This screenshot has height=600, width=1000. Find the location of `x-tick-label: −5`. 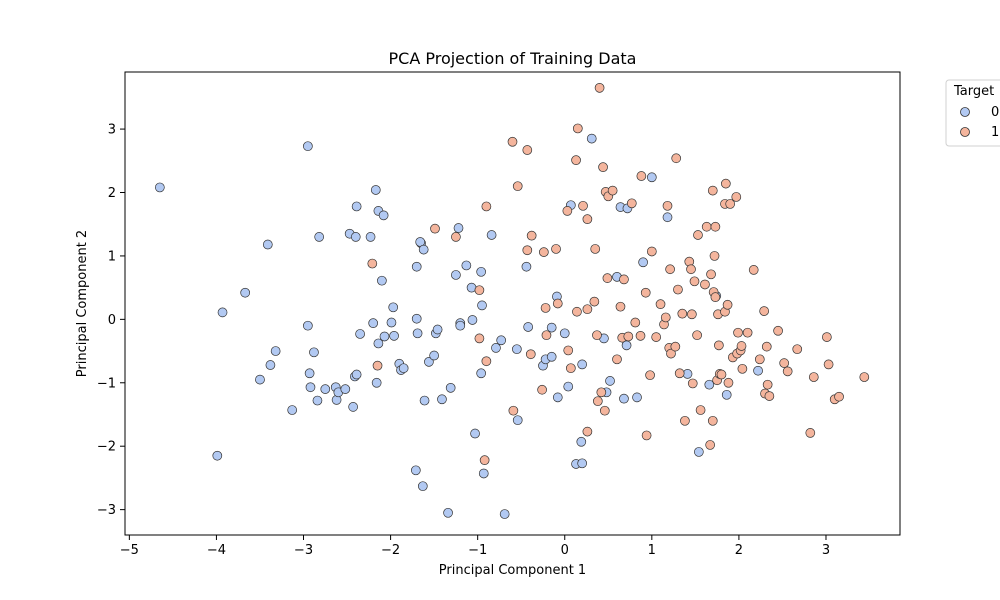

x-tick-label: −5 is located at coordinates (129, 550).